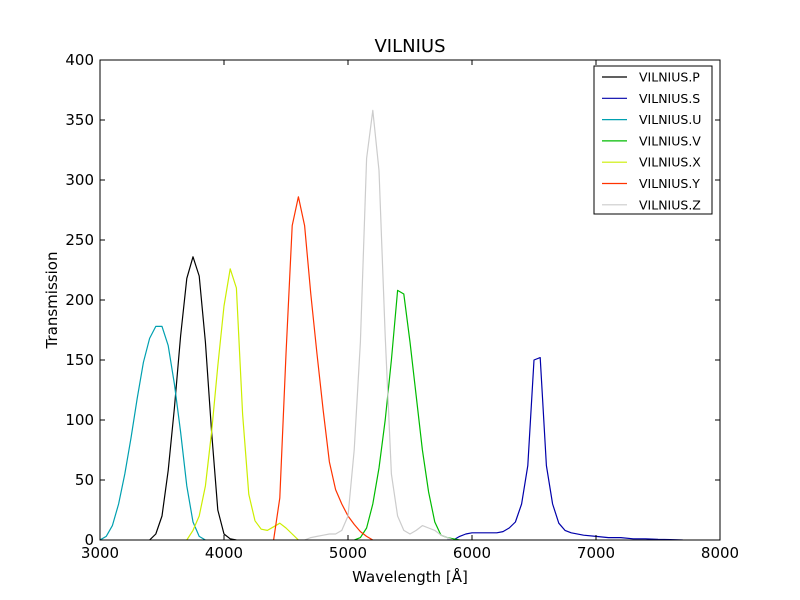 The height and width of the screenshot is (600, 800). I want to click on y-tick-label: 400, so click(79, 60).